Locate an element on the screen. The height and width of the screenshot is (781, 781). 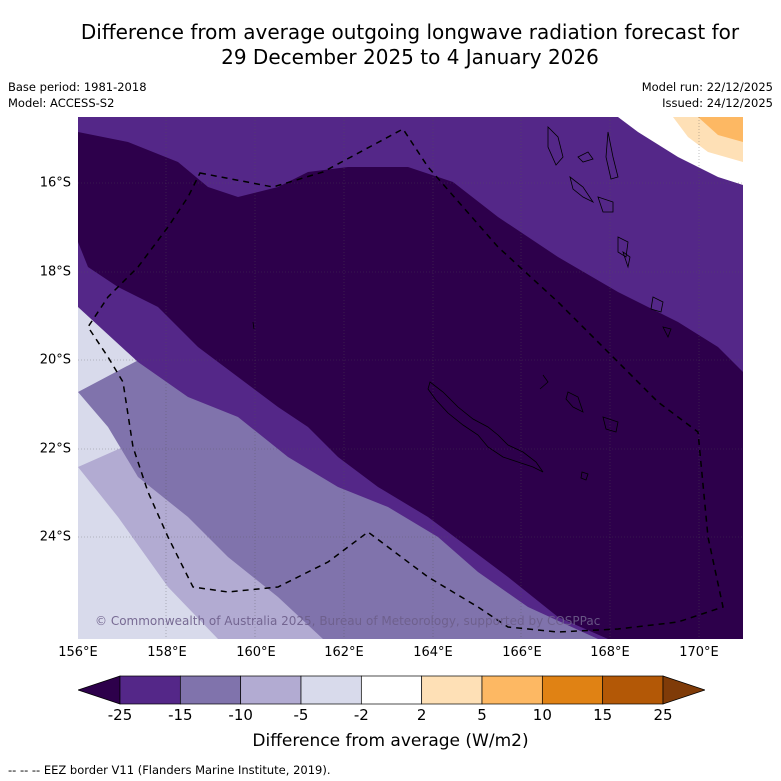
lon-tick-156e: 156°E is located at coordinates (78, 652).